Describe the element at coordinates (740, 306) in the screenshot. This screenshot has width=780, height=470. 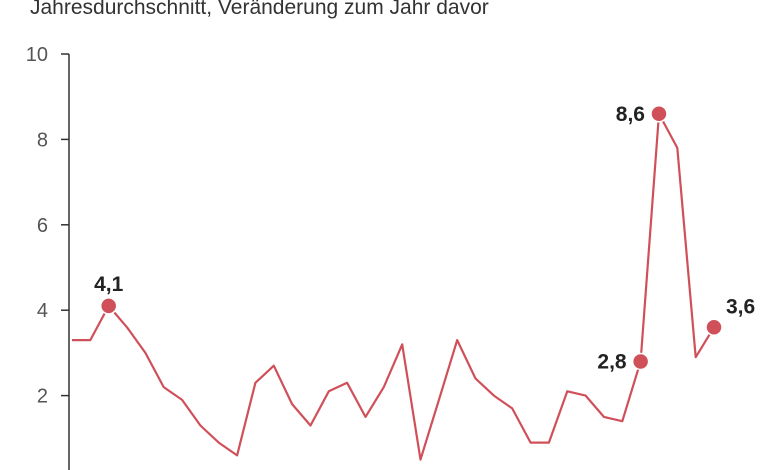
I see `data-label: 3,6` at that location.